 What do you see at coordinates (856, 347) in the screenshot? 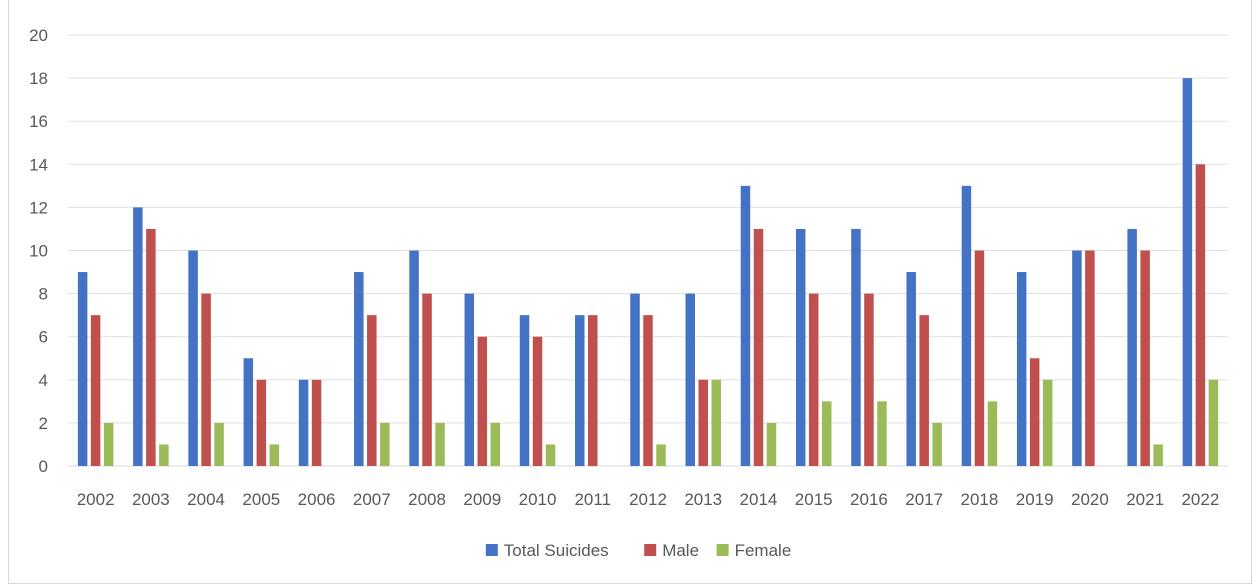
I see `bar-total-suicides-2016` at bounding box center [856, 347].